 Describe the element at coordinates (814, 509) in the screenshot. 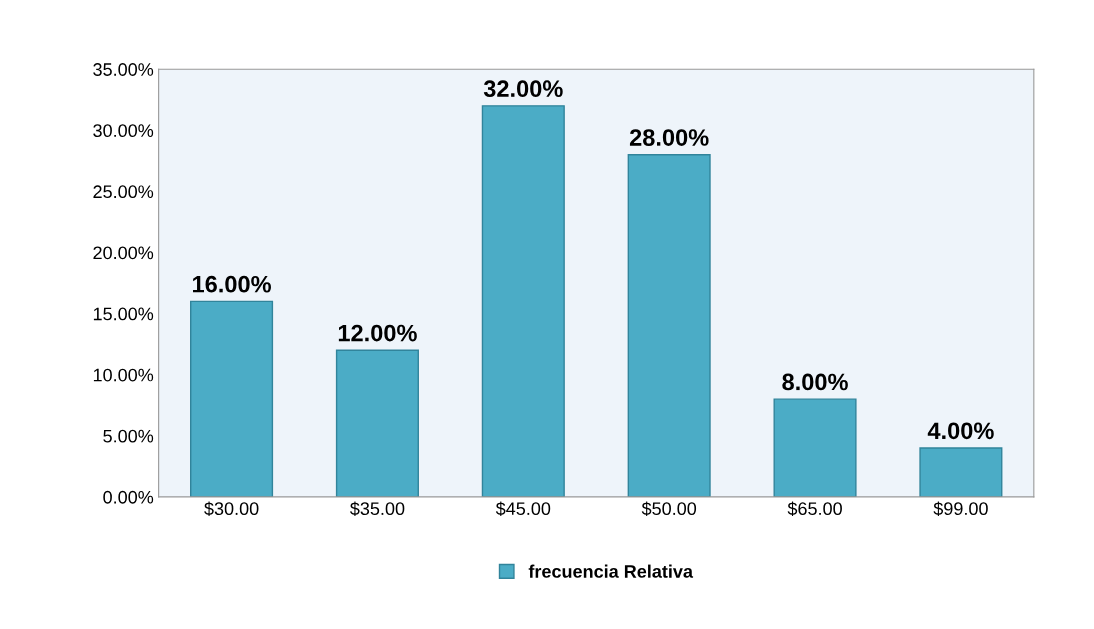

I see `x-tick-label: $65.00` at that location.